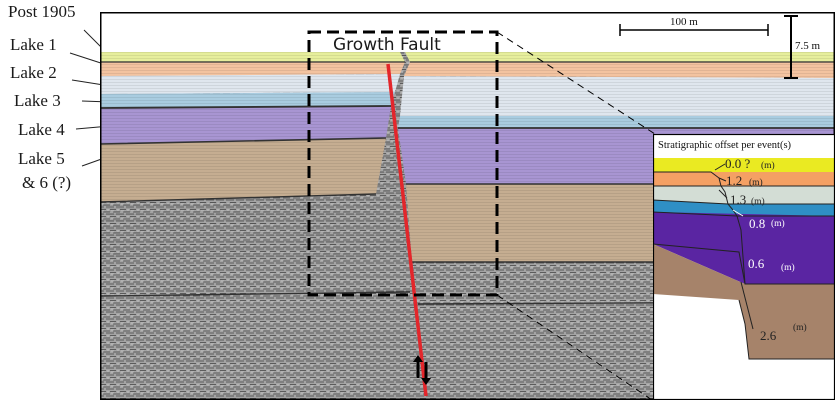 This screenshot has height=400, width=835. I want to click on vertical-scale-bar: 7.5 m, so click(802, 47).